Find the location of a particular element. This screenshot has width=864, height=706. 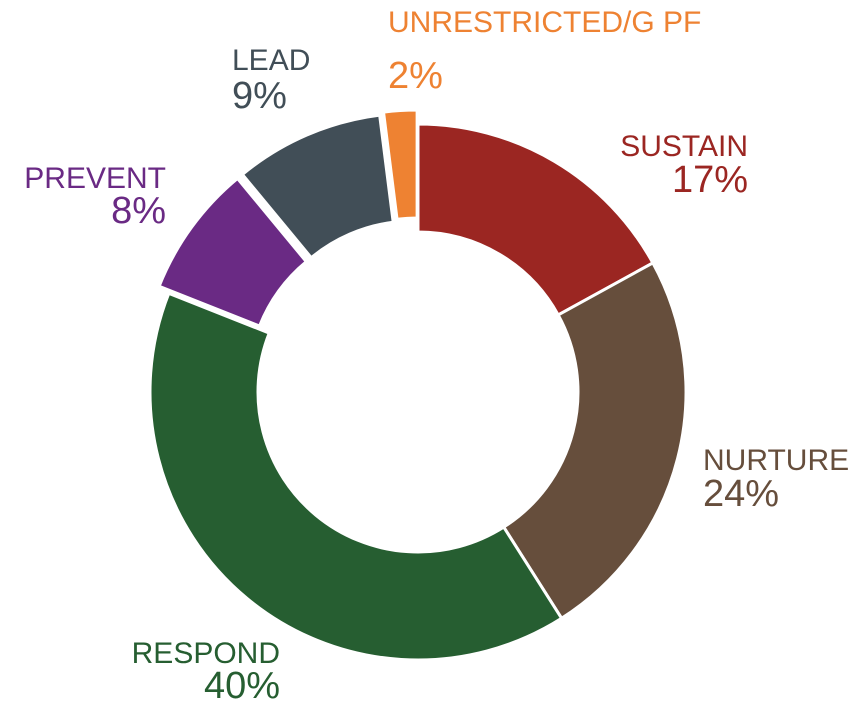

slice-label: RESPOND is located at coordinates (206, 653).